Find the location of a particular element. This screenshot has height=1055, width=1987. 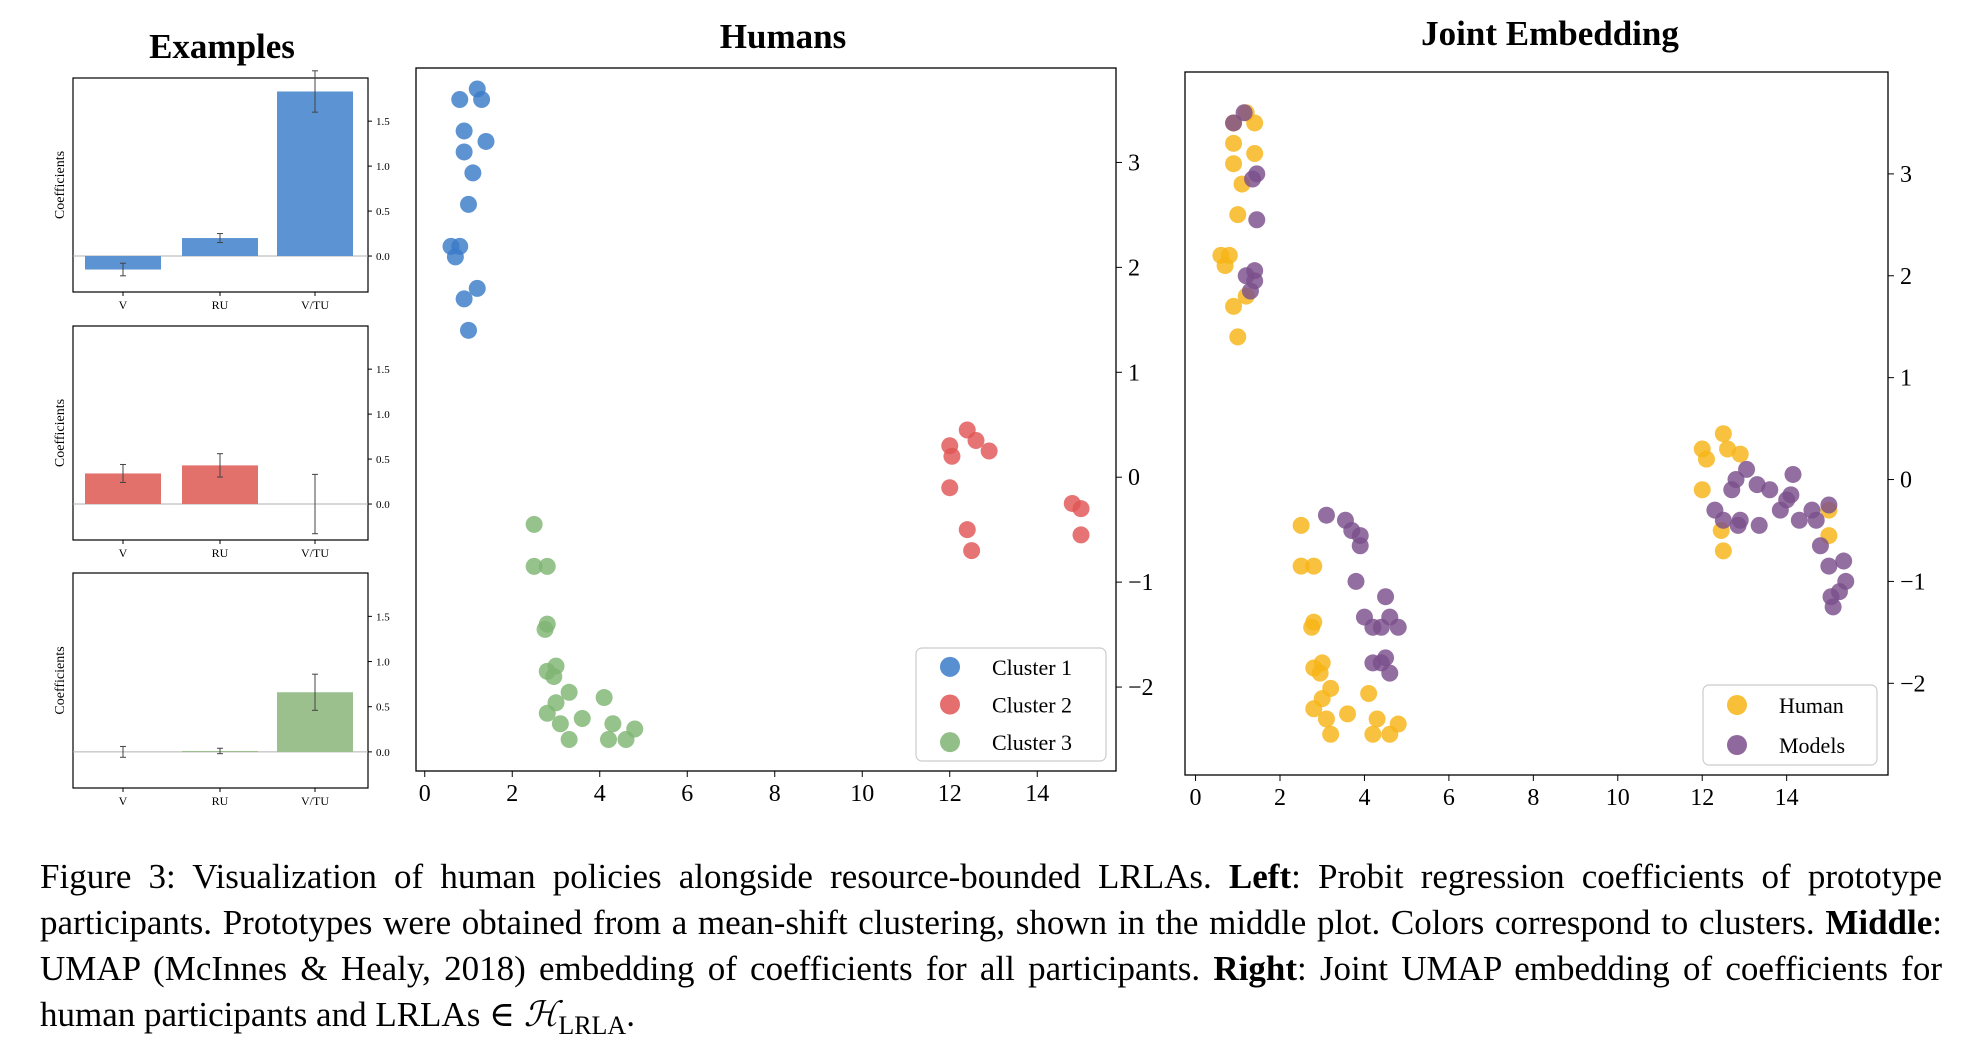

examples-title: Examples is located at coordinates (222, 46).